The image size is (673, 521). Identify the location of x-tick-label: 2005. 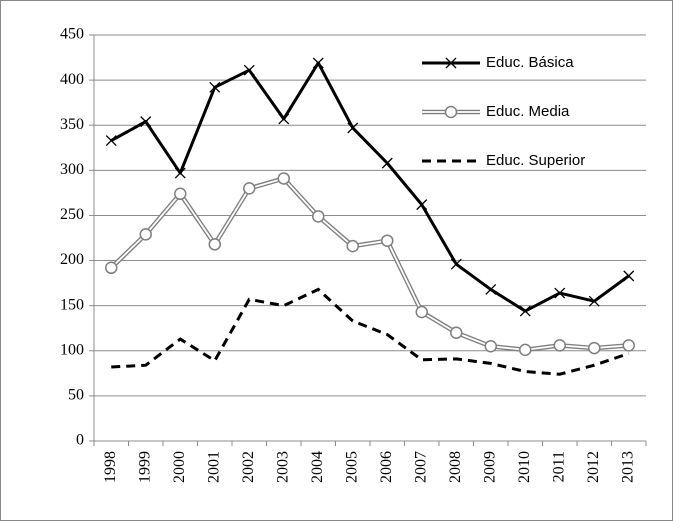
(351, 467).